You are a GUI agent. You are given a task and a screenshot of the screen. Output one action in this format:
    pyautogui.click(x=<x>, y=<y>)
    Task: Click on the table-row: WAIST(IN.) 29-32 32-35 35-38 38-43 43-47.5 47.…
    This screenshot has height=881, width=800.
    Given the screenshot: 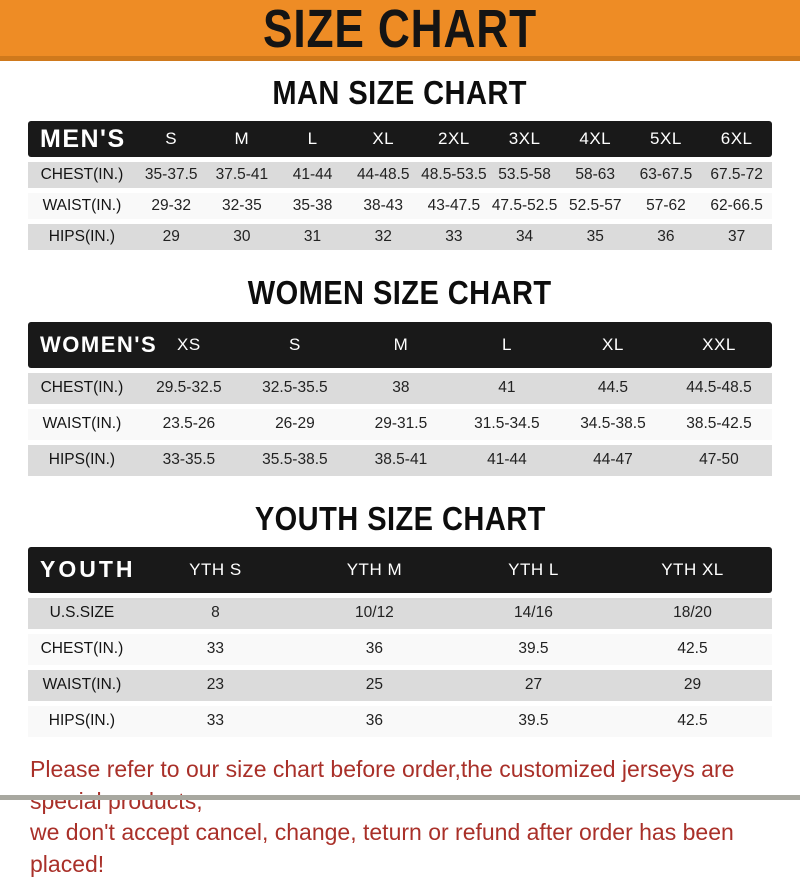 What is the action you would take?
    pyautogui.click(x=400, y=206)
    